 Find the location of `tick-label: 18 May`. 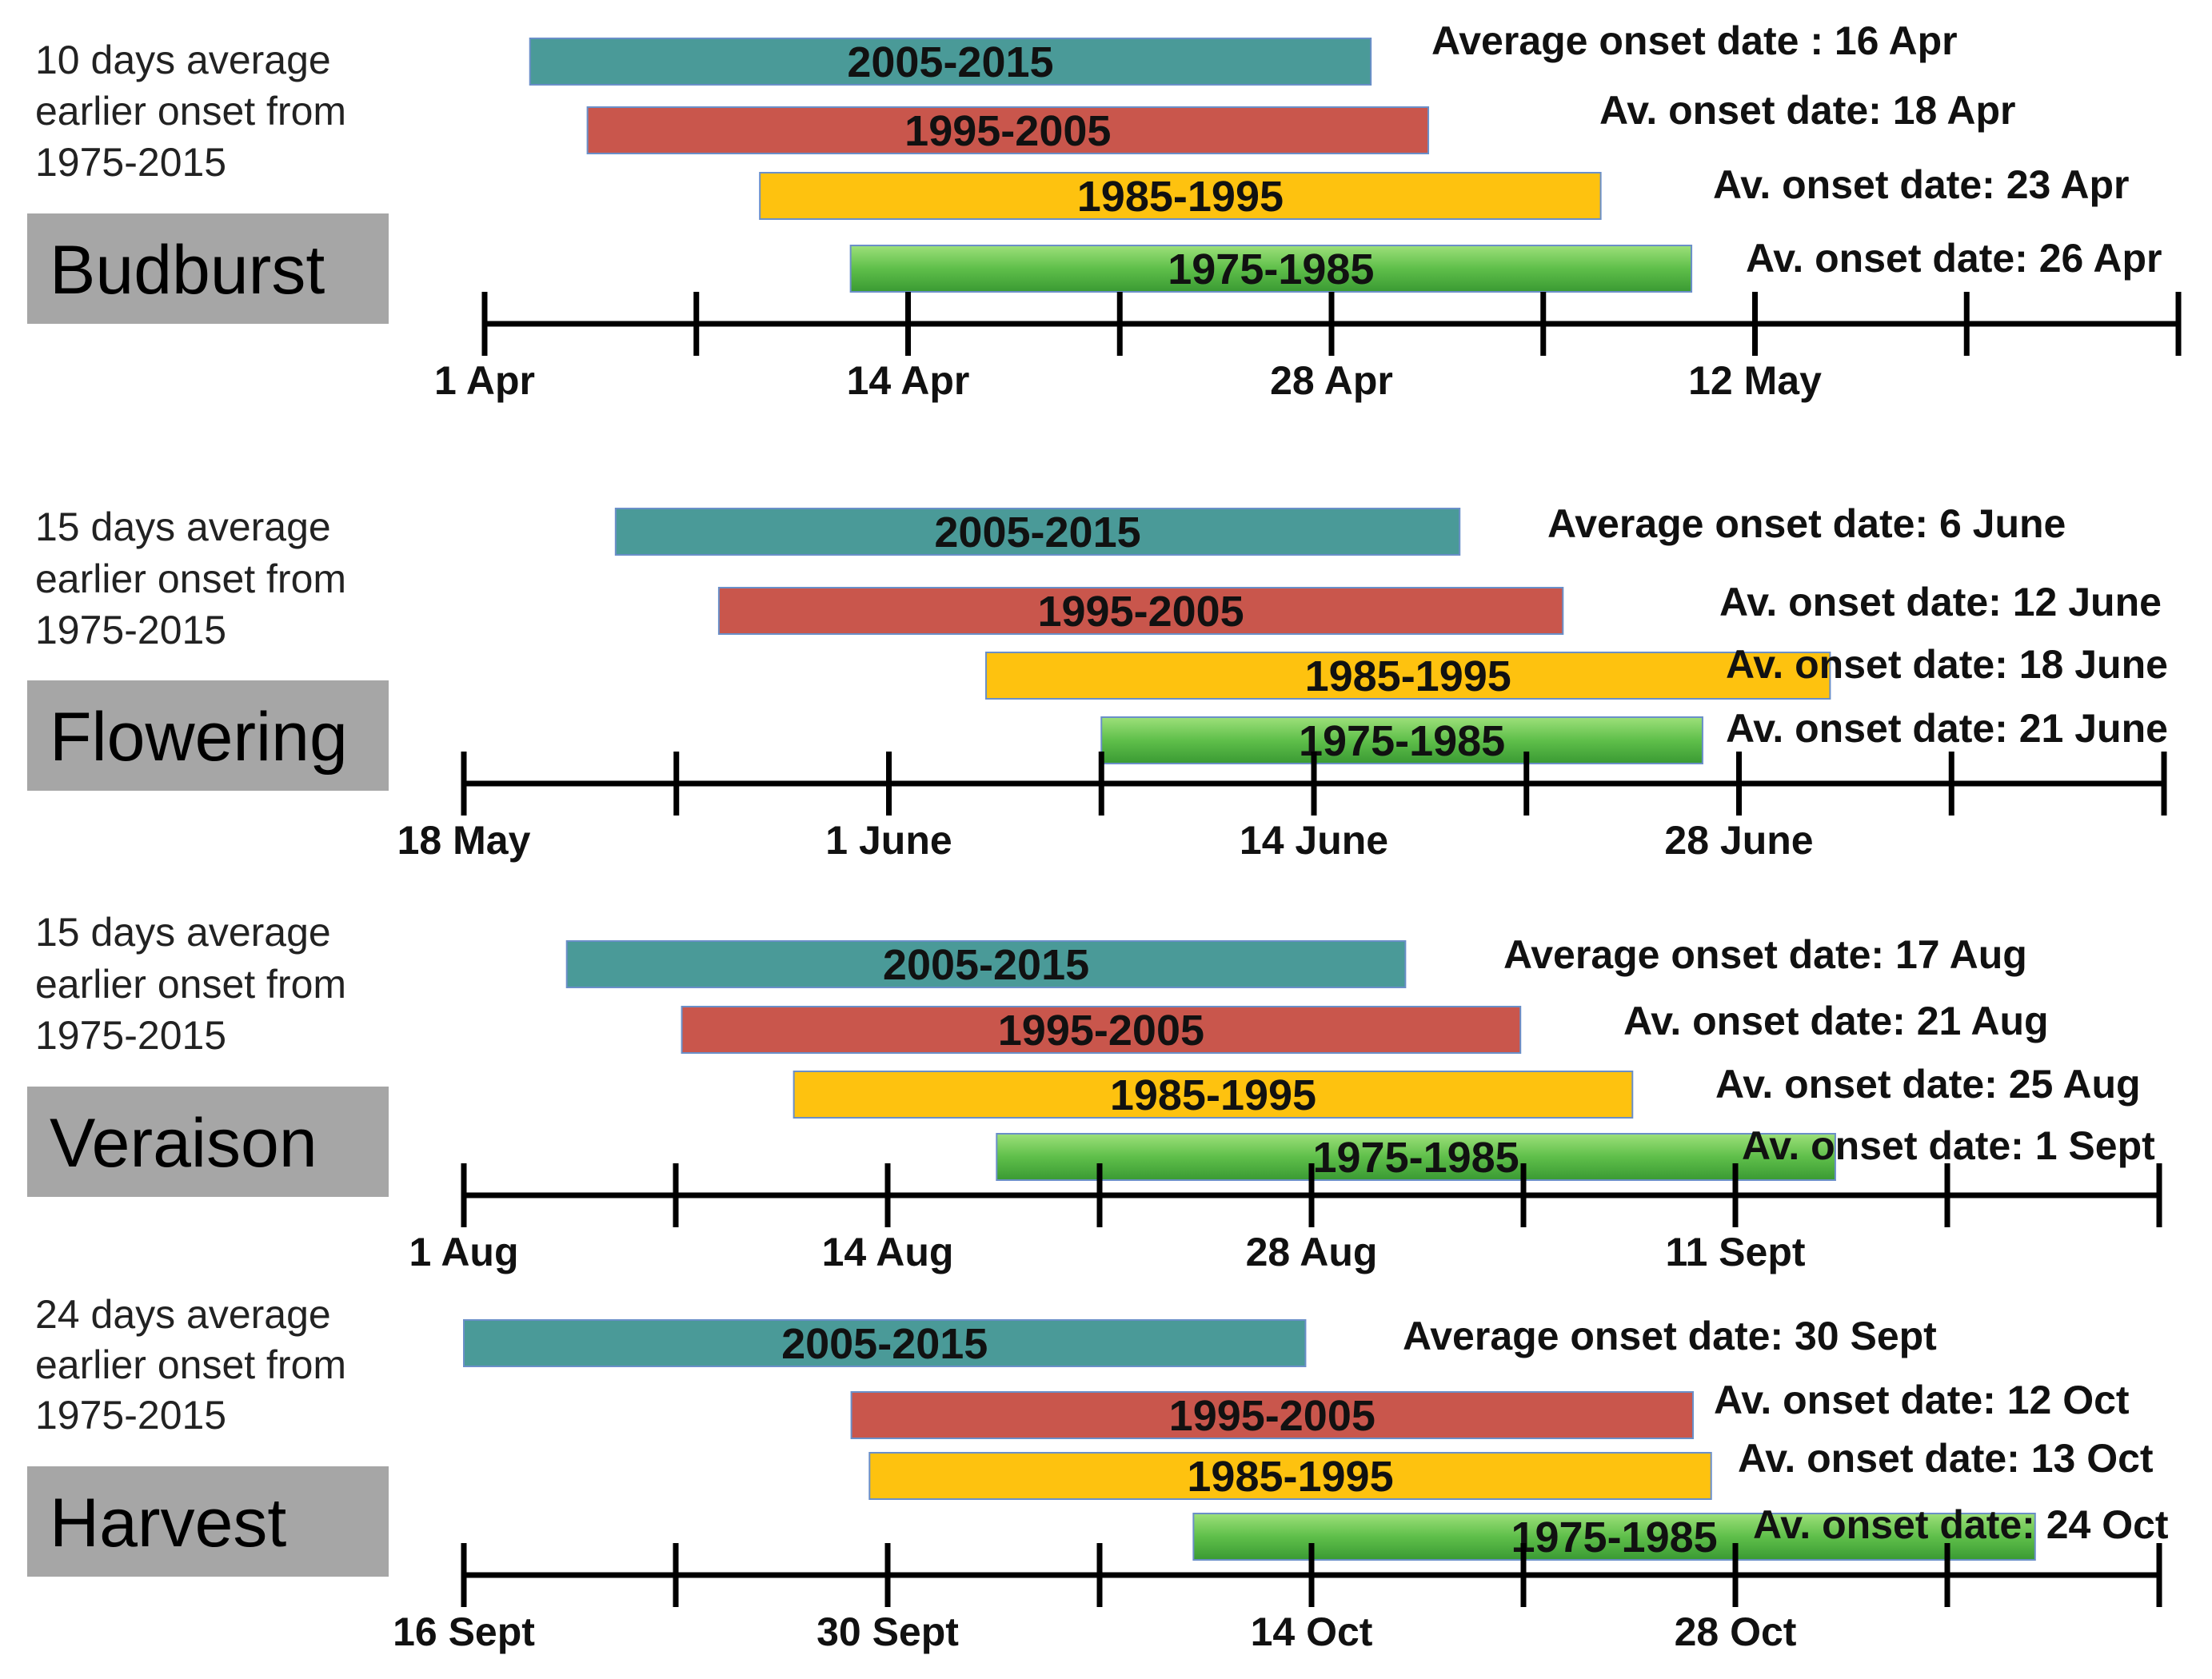

tick-label: 18 May is located at coordinates (464, 840).